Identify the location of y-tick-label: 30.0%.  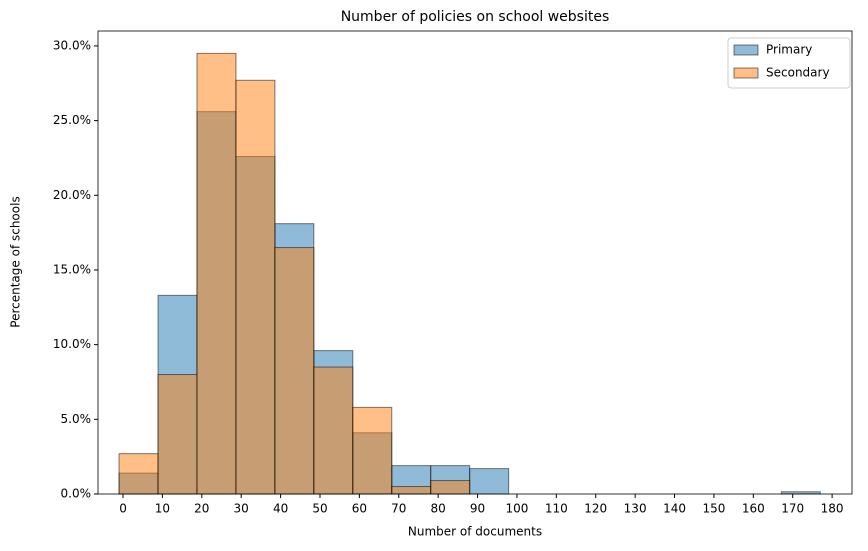
(72, 45).